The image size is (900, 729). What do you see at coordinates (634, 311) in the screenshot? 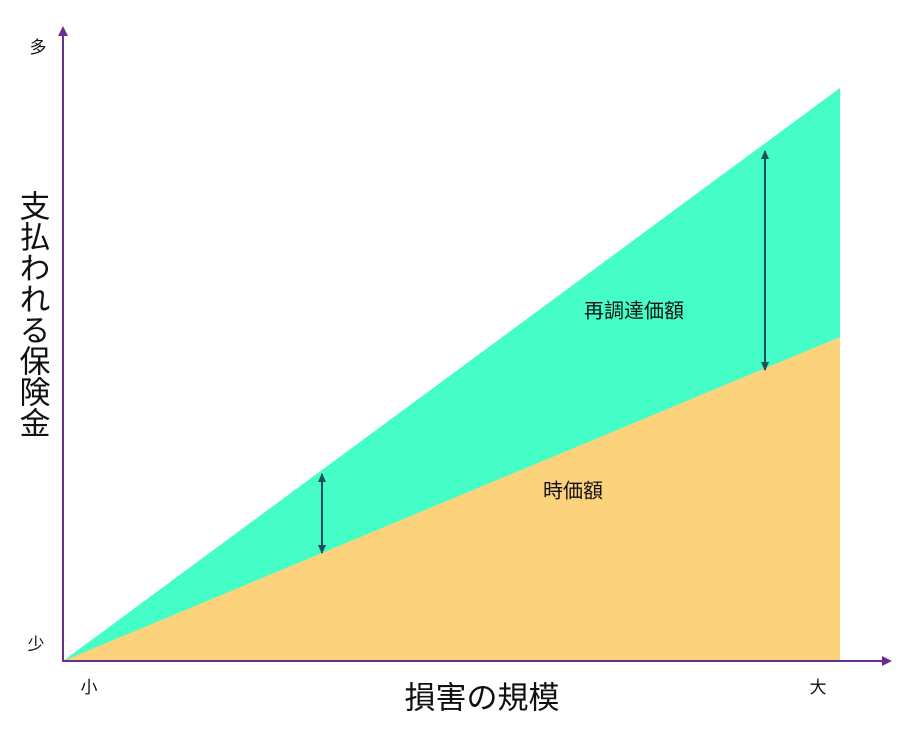
I see `replacement-label: 再調達価額` at bounding box center [634, 311].